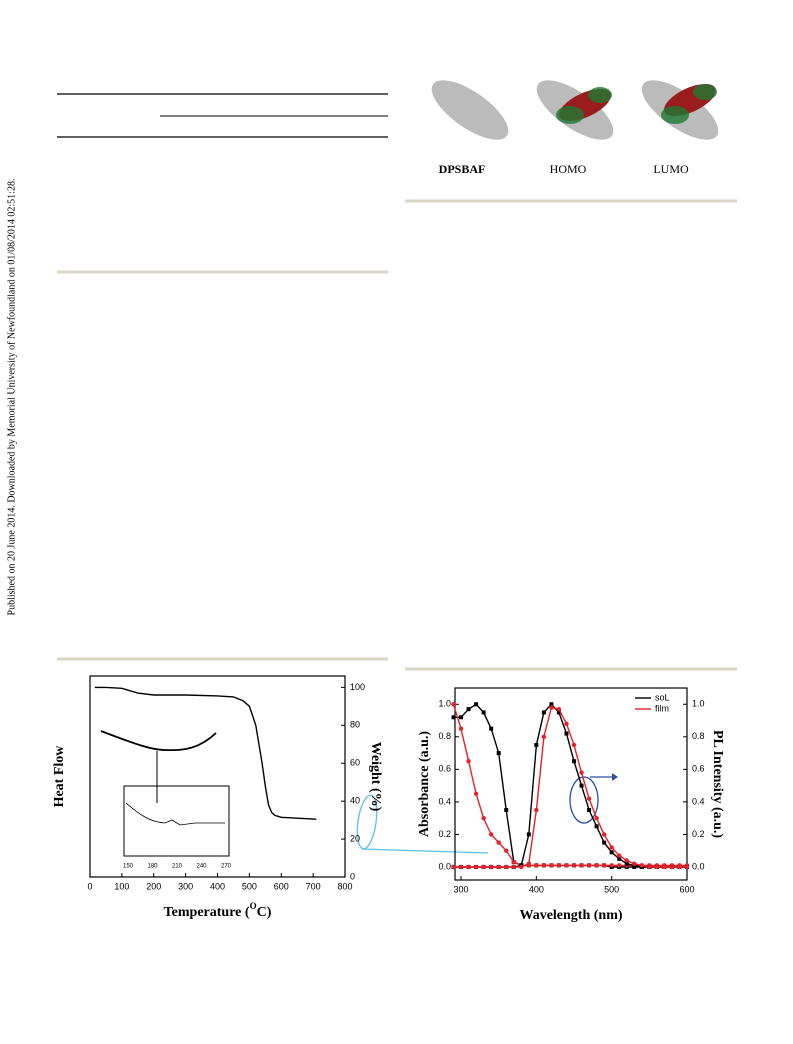  I want to click on y2-tick-label: 0.4, so click(698, 801).